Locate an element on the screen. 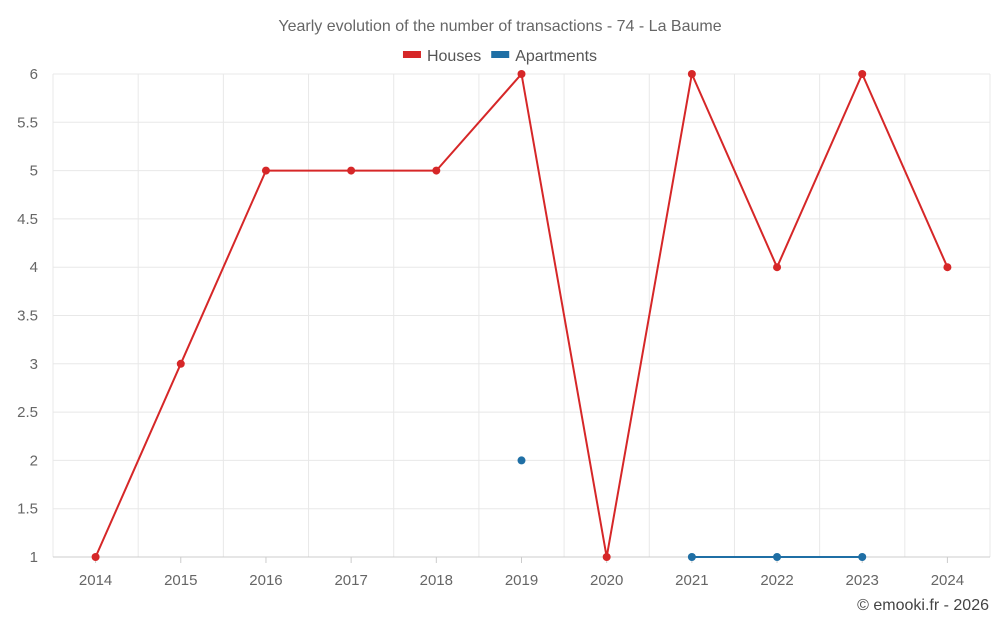 The image size is (1000, 625). legend-swatch-apartments is located at coordinates (500, 54).